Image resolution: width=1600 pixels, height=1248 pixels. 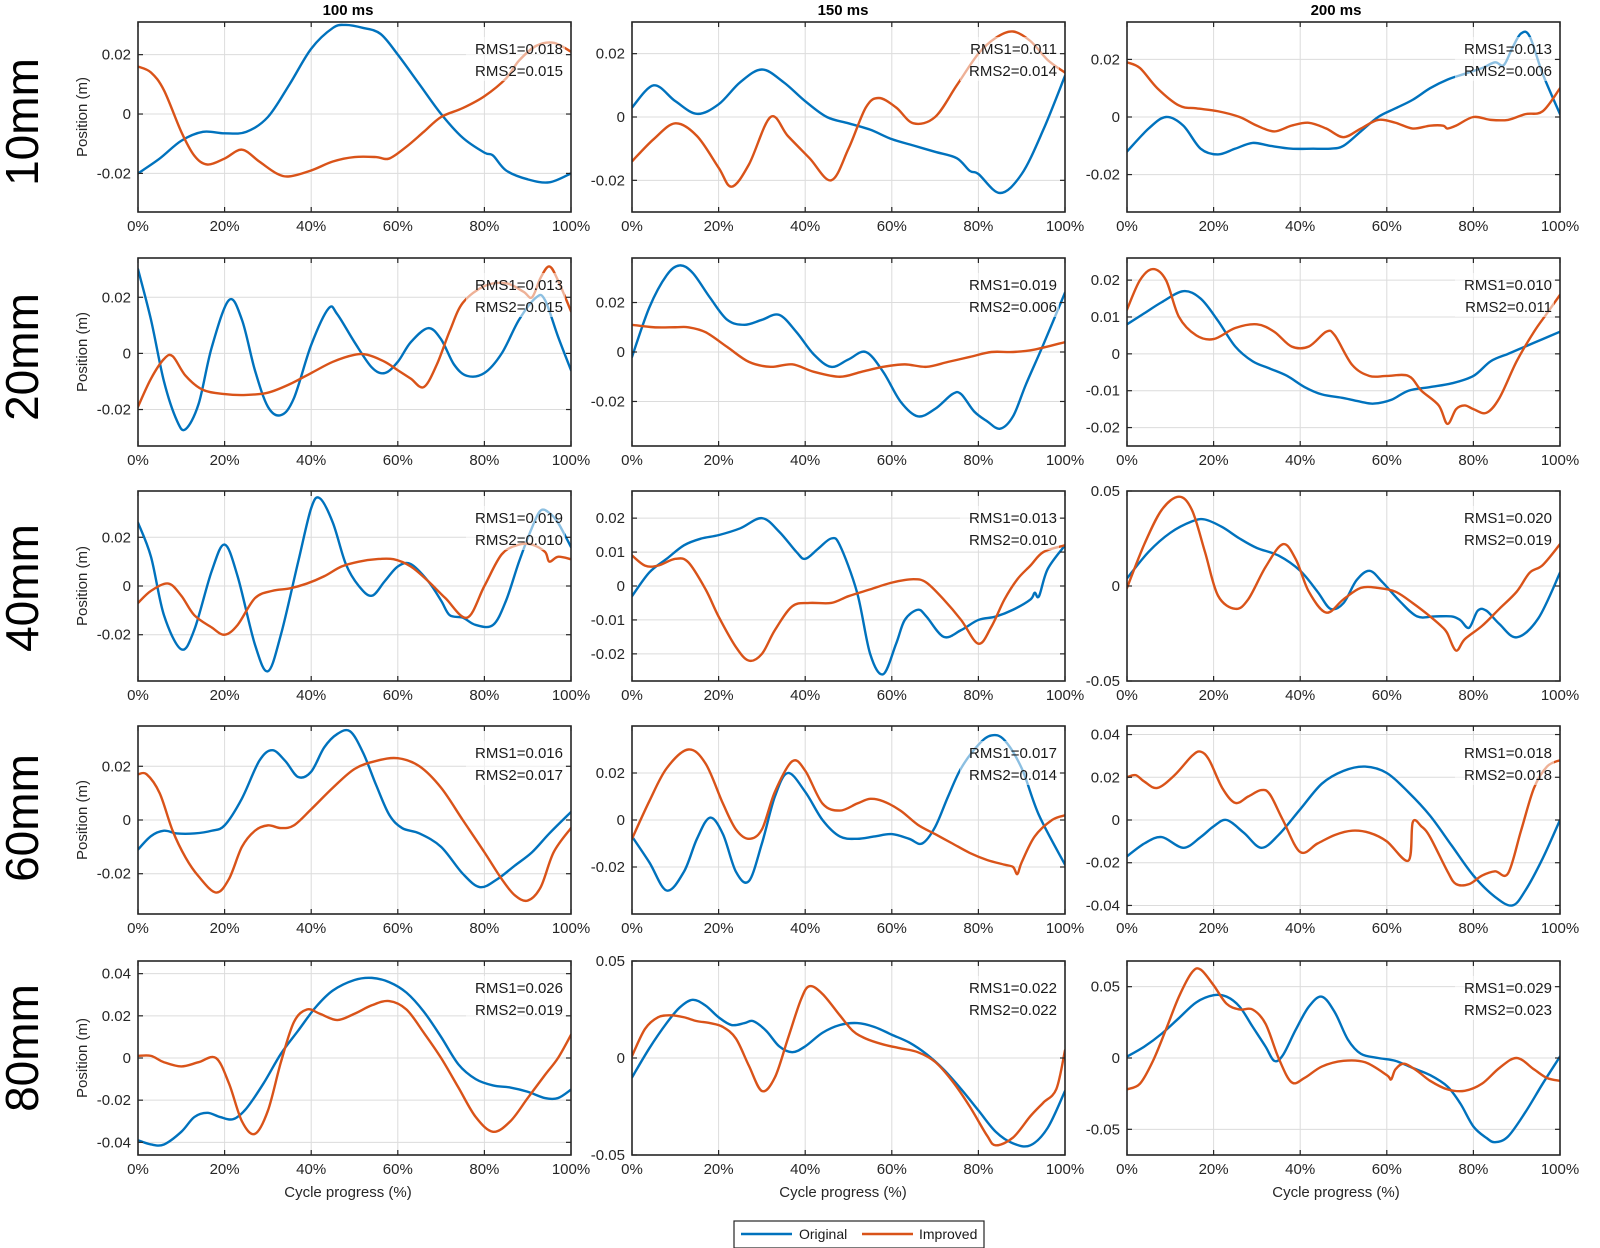 I want to click on rms2-label: RMS2=0.023, so click(x=1508, y=1010).